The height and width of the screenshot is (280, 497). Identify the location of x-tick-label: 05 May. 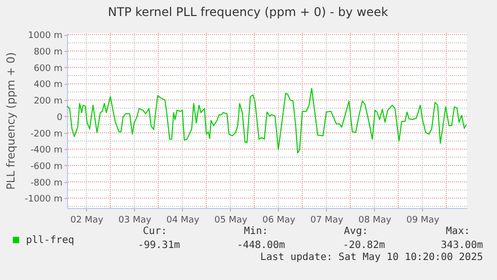
(231, 221).